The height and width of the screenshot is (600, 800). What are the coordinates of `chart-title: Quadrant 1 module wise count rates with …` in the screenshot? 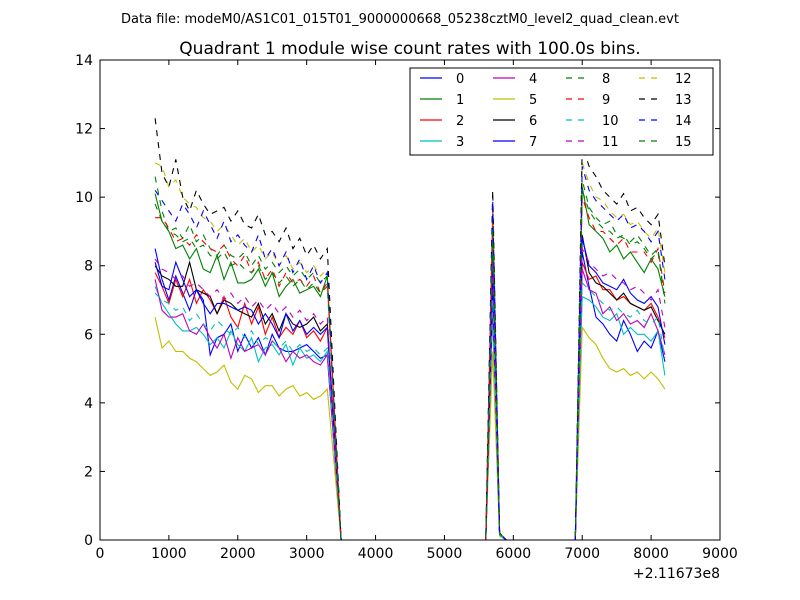 It's located at (409, 49).